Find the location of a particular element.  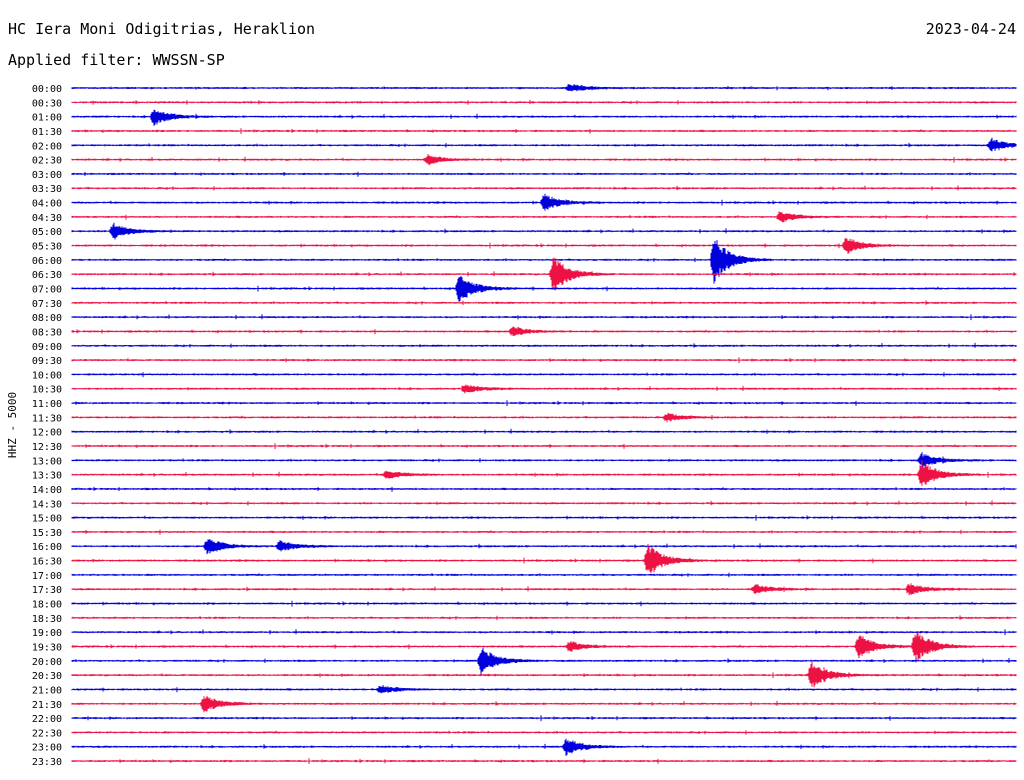

row-time-label: 05:30 is located at coordinates (47, 247).